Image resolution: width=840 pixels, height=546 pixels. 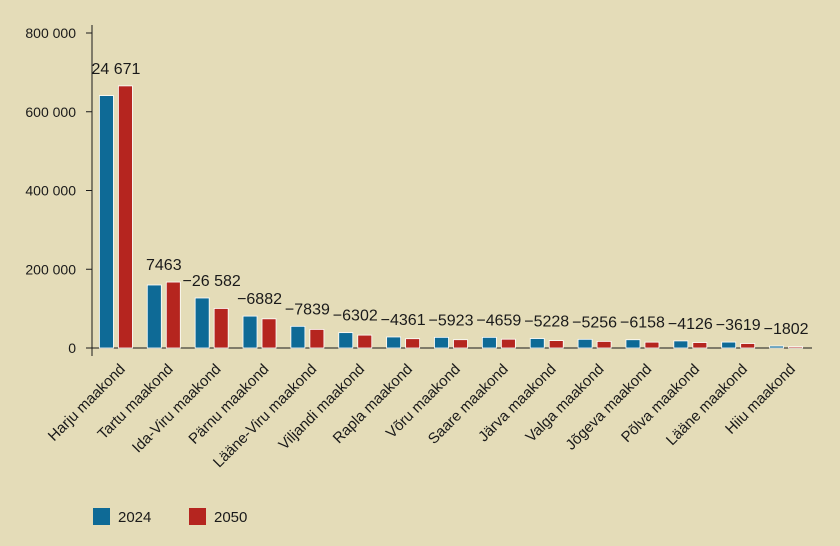 I want to click on legend-label: 2050, so click(x=230, y=517).